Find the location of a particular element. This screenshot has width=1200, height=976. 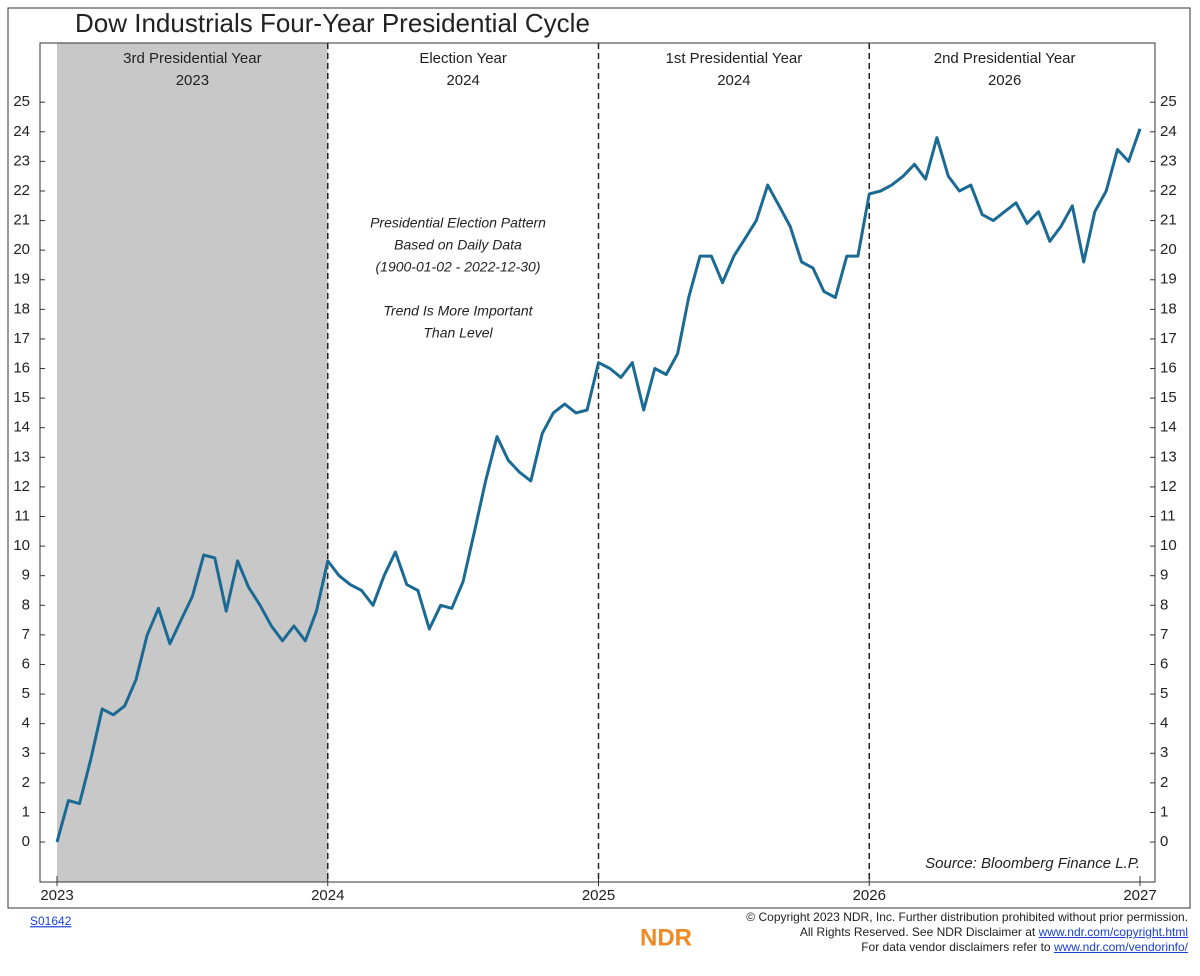

y-tick-label-right: 9 is located at coordinates (1164, 575).